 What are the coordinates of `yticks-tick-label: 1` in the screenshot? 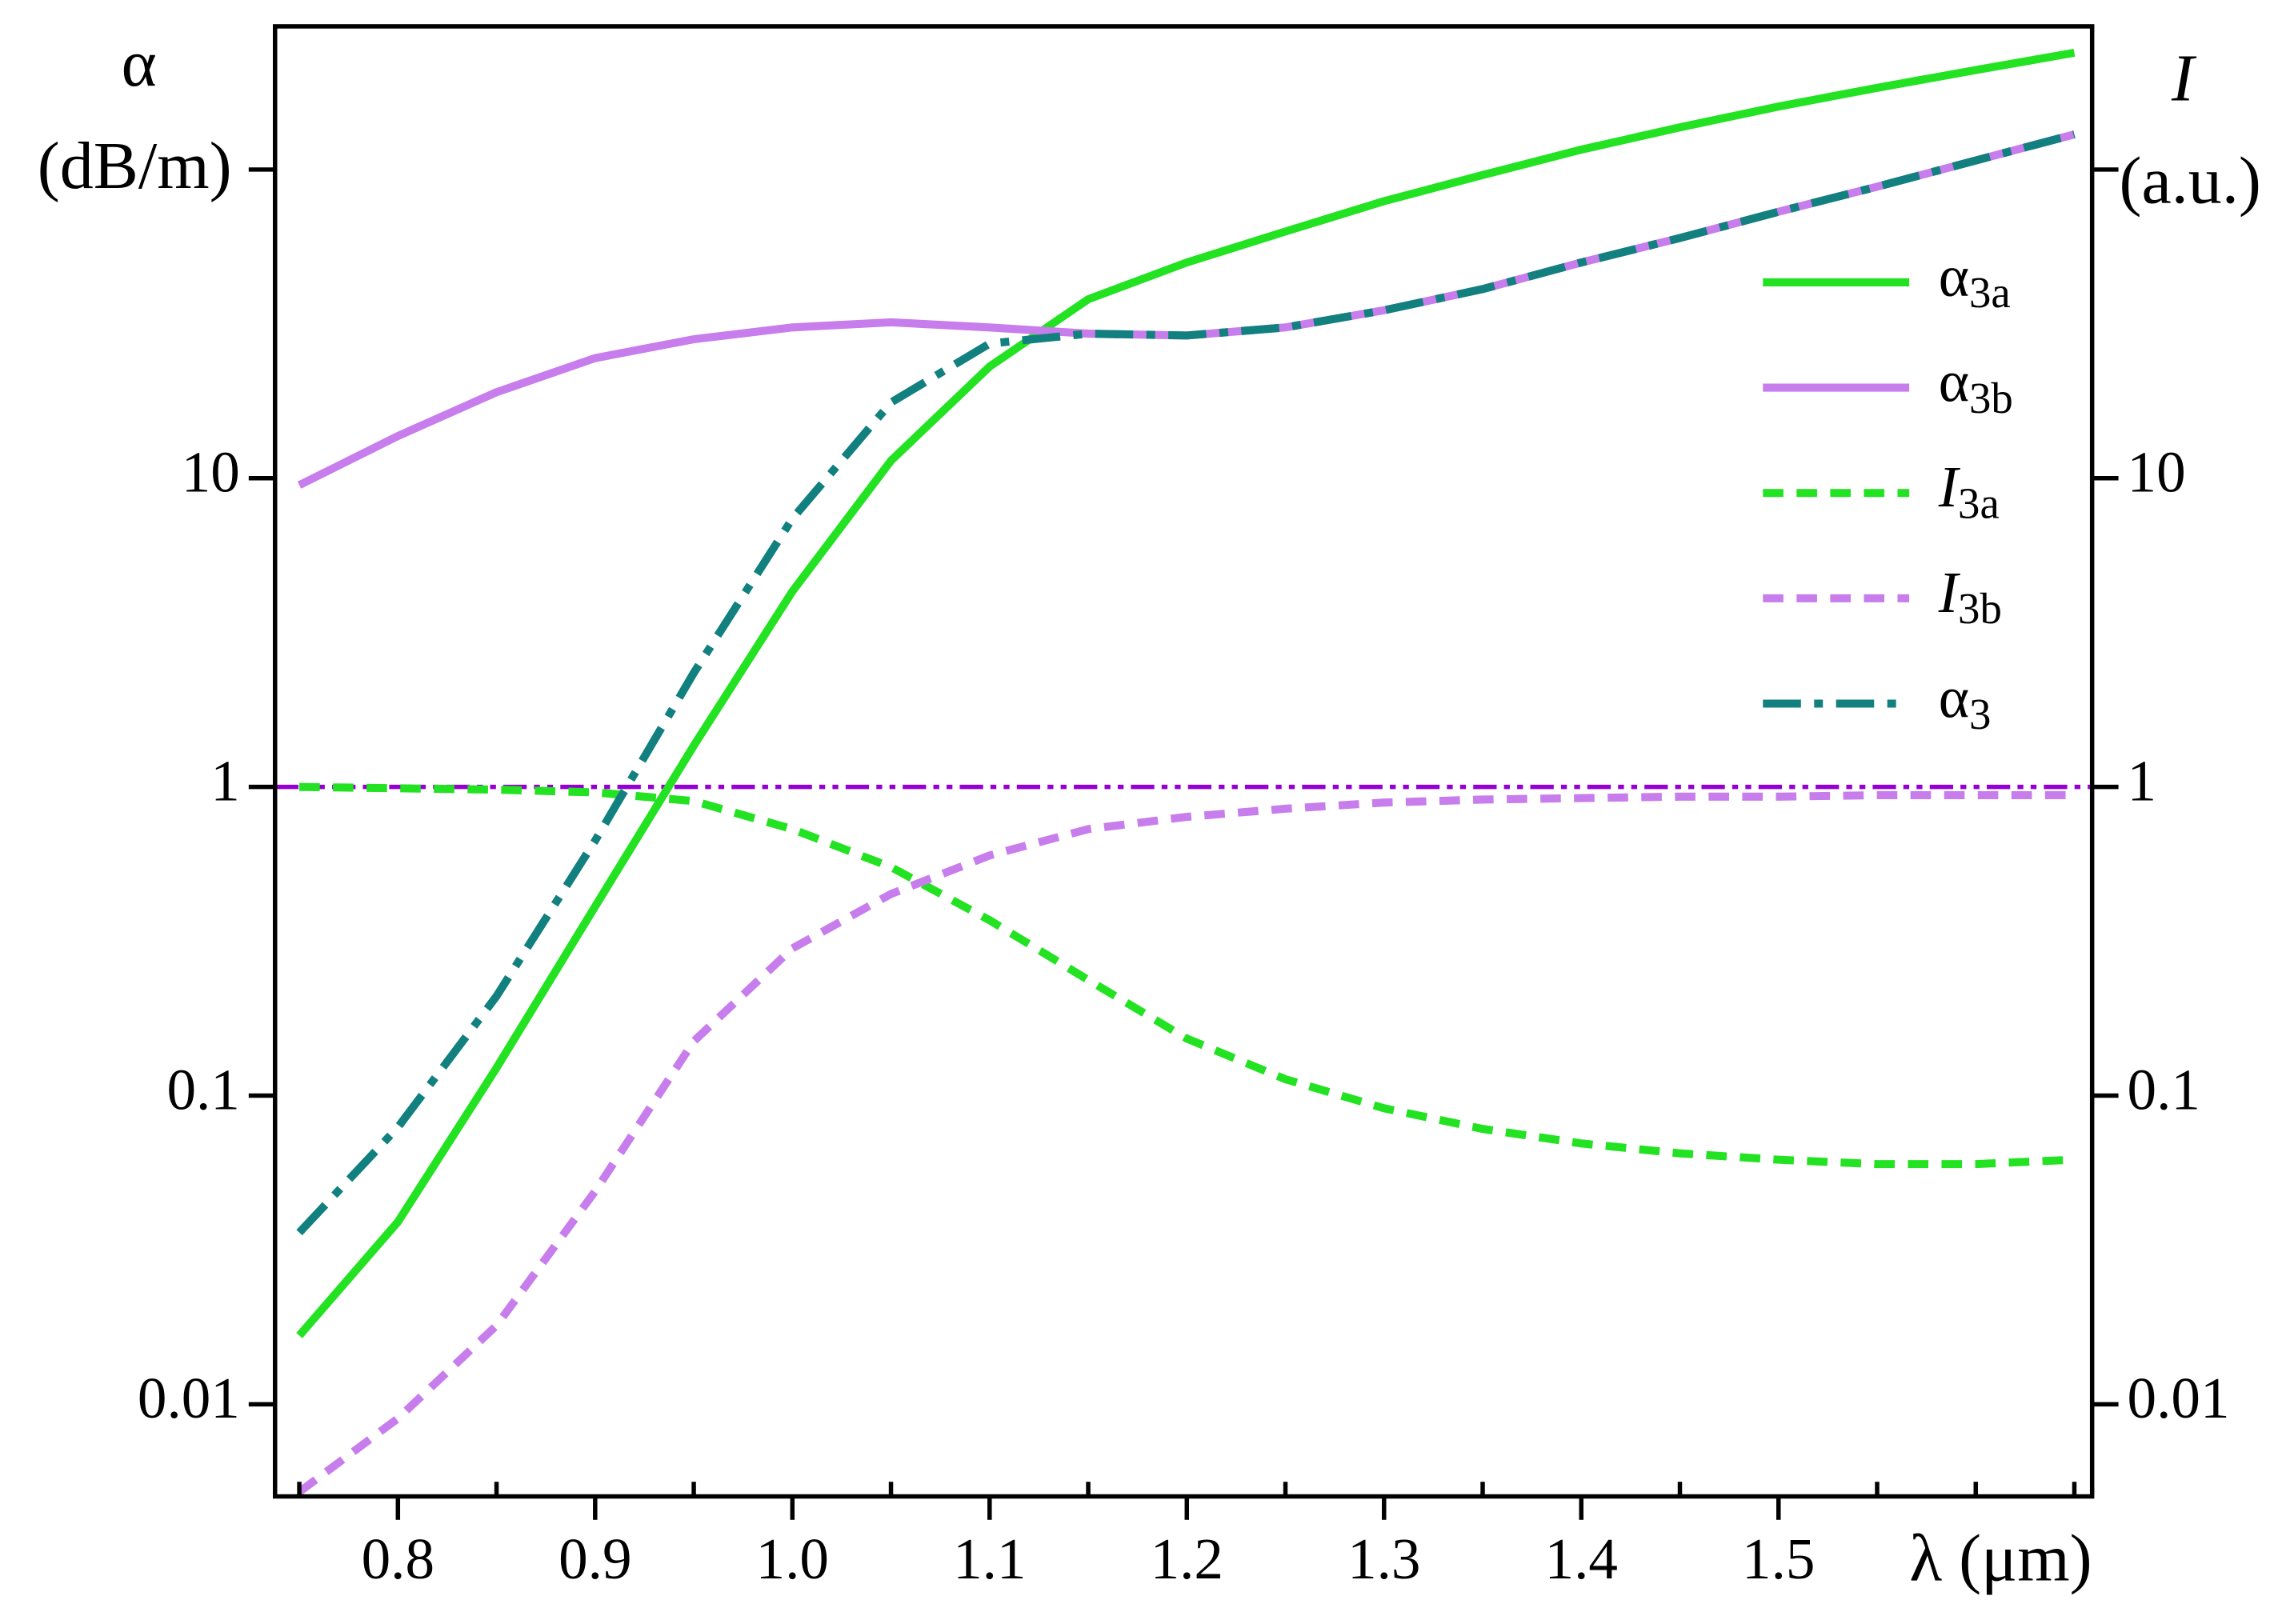 It's located at (225, 780).